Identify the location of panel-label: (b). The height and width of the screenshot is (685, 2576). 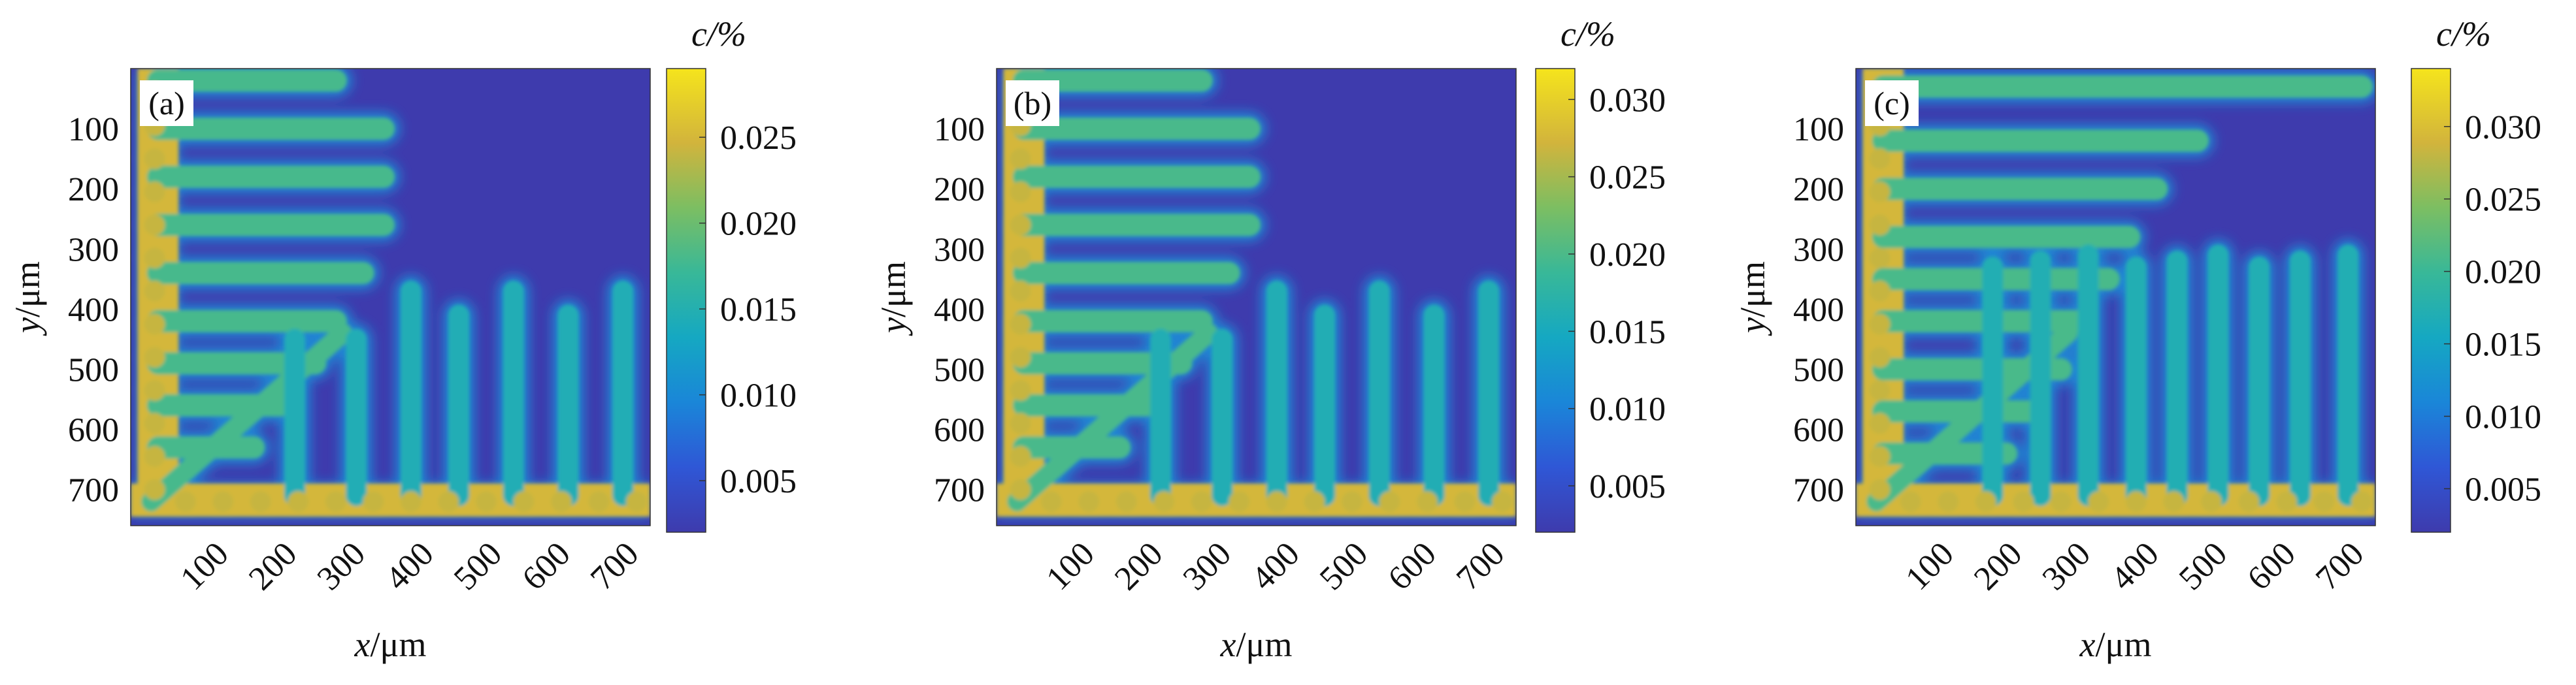
(1032, 103).